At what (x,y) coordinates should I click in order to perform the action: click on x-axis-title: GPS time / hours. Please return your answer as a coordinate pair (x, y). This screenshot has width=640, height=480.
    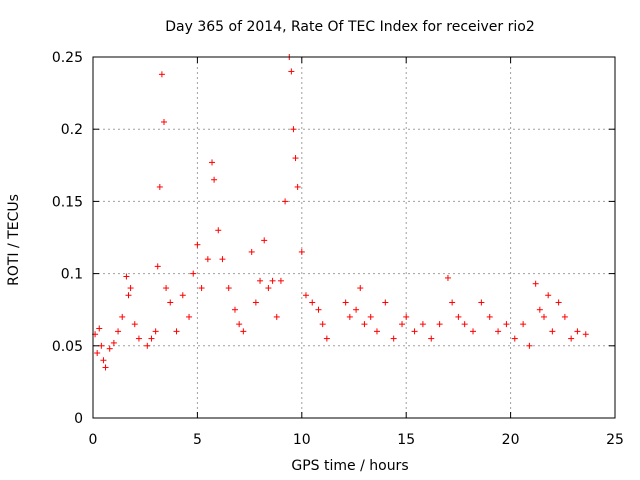
    Looking at the image, I should click on (349, 466).